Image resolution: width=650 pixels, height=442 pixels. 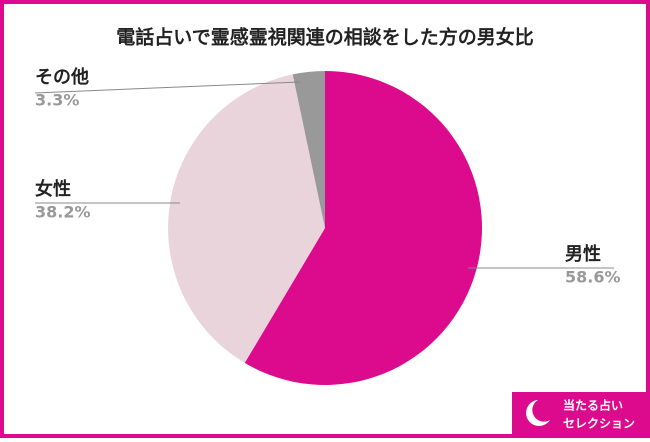 I want to click on pie-slice, so click(x=308, y=149).